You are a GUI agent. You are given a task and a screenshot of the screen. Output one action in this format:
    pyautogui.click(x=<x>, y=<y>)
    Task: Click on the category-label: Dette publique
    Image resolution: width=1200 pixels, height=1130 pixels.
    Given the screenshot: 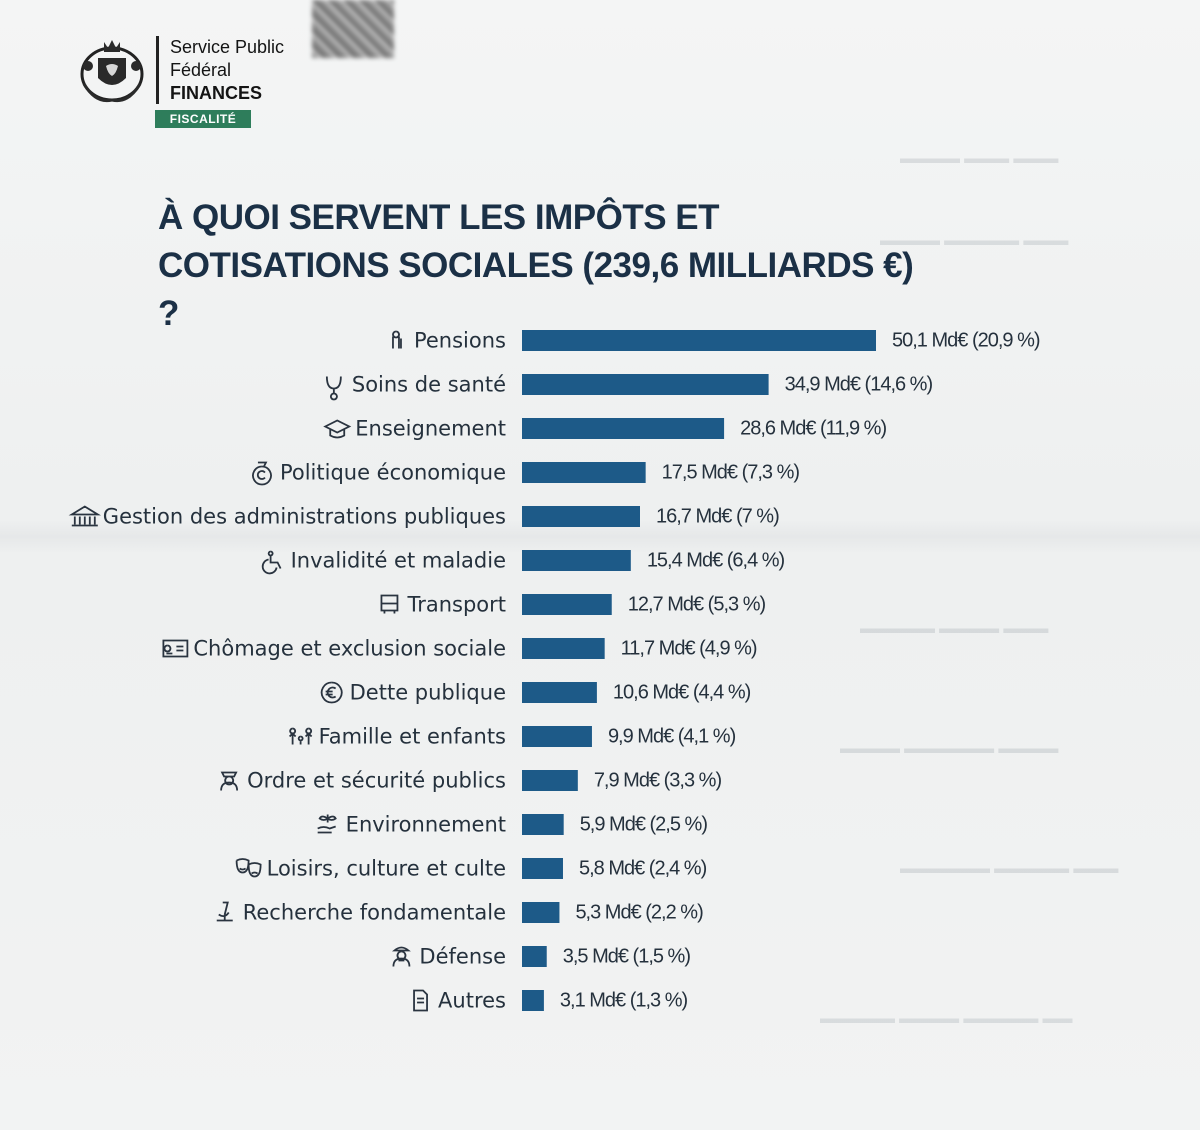 What is the action you would take?
    pyautogui.click(x=428, y=693)
    